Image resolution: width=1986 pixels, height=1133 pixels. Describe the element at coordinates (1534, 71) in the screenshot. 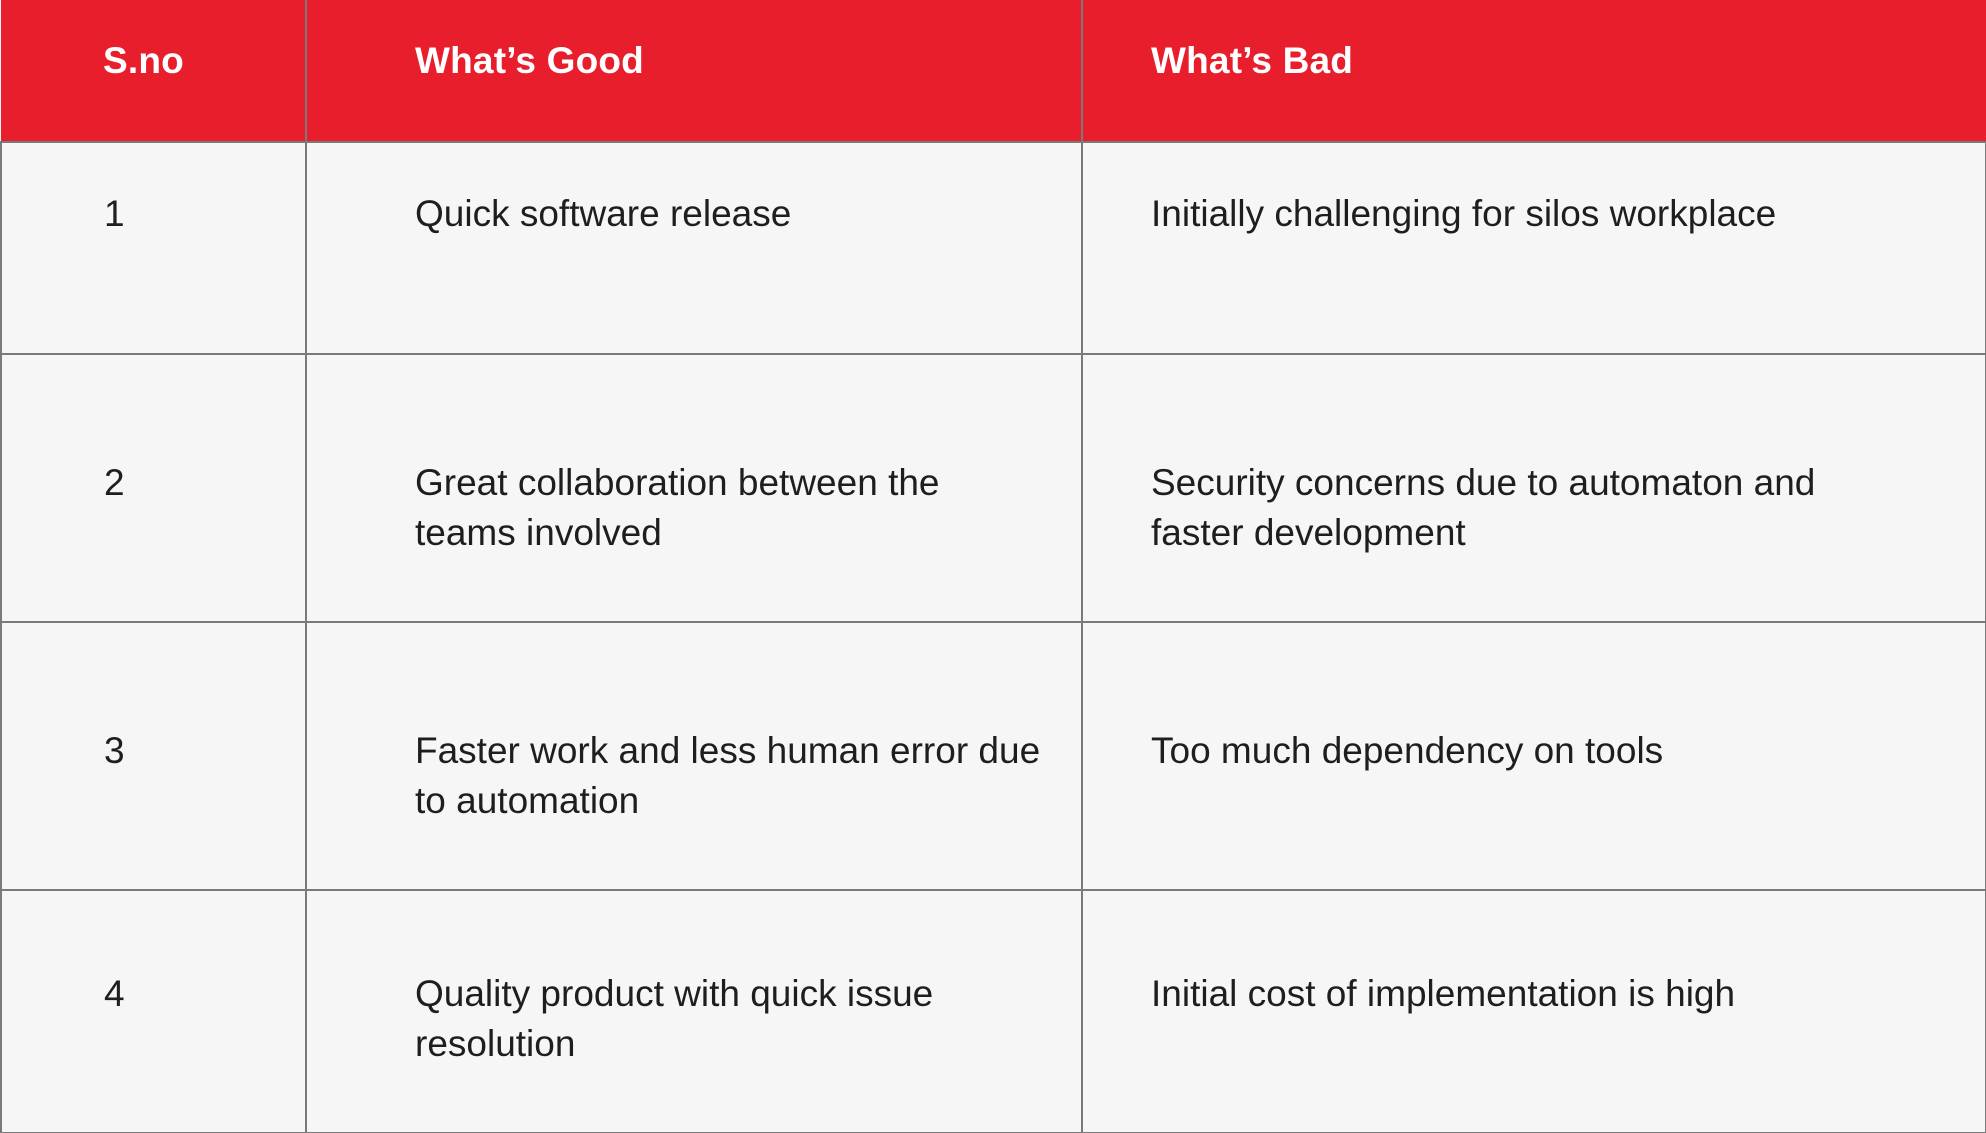

I see `header-cell-whats-bad: What’s Bad` at that location.